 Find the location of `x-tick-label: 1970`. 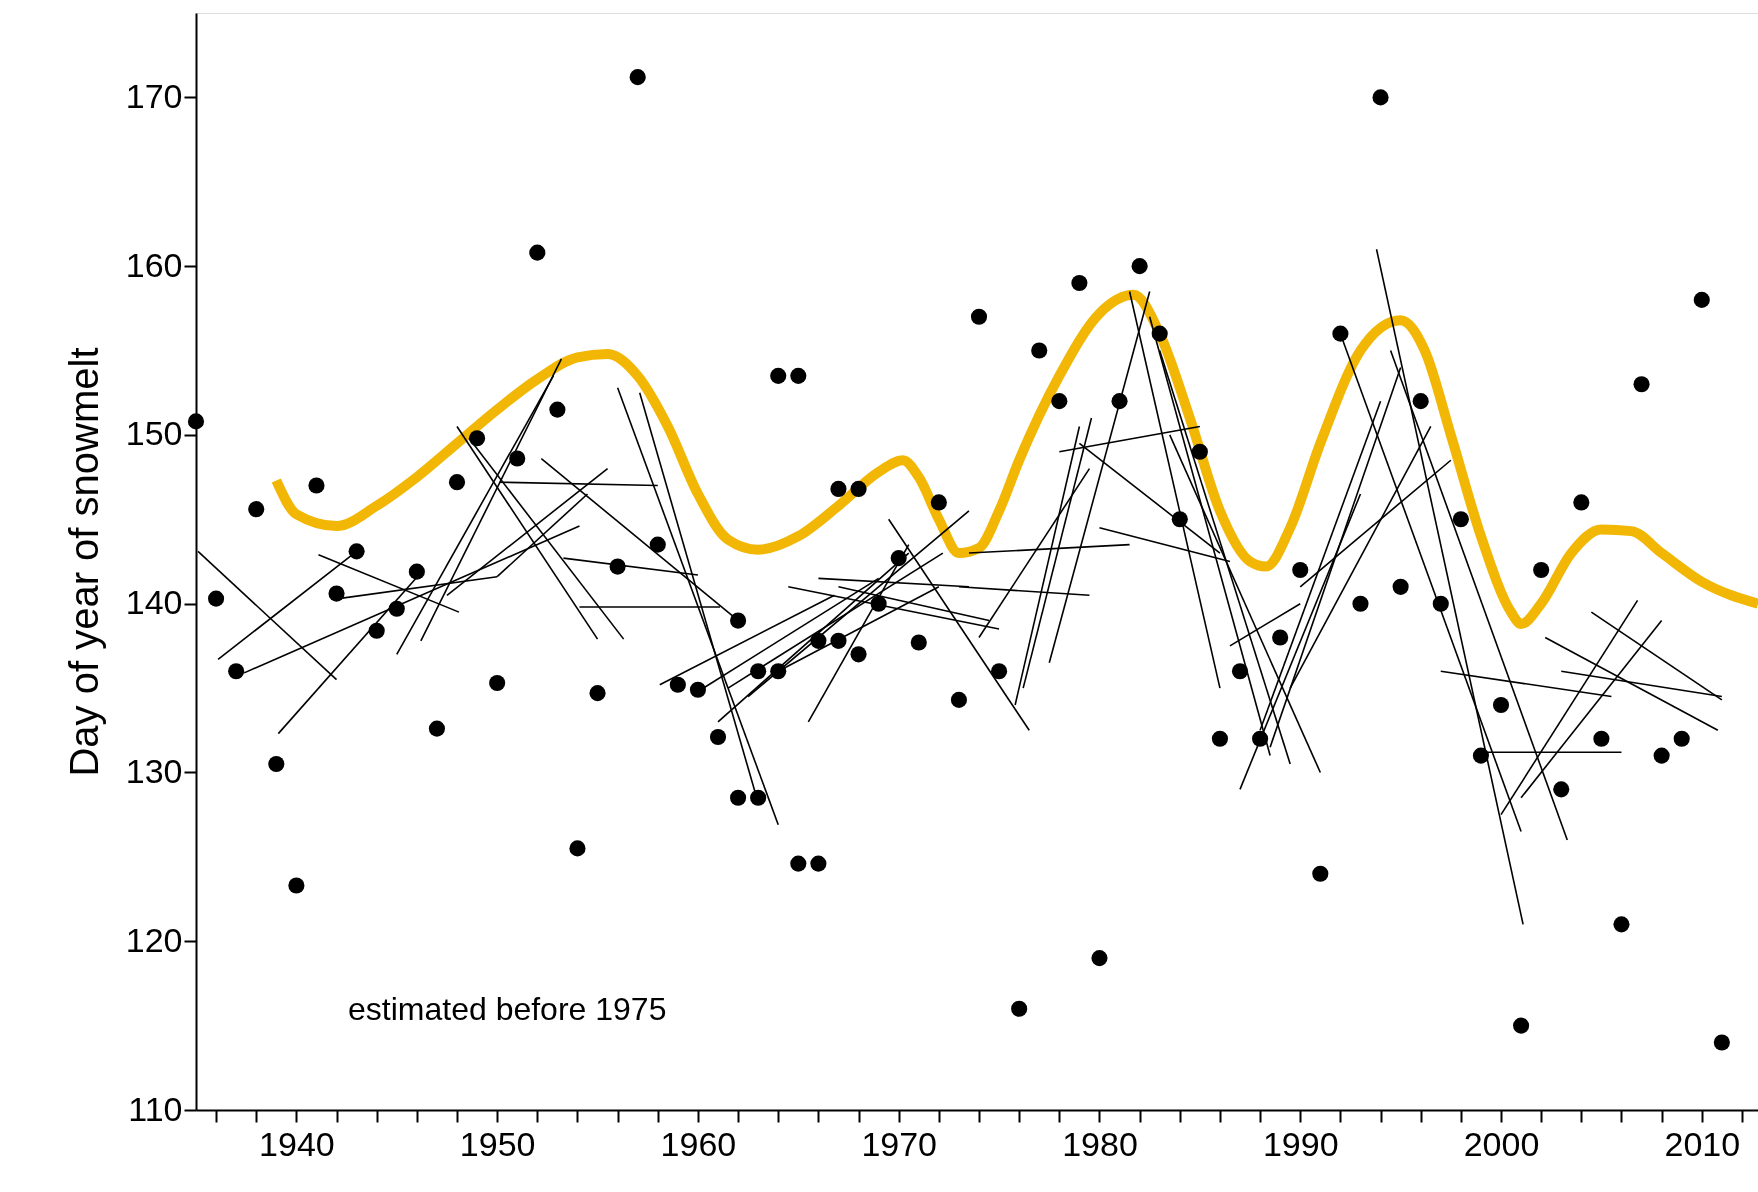

x-tick-label: 1970 is located at coordinates (899, 1143).